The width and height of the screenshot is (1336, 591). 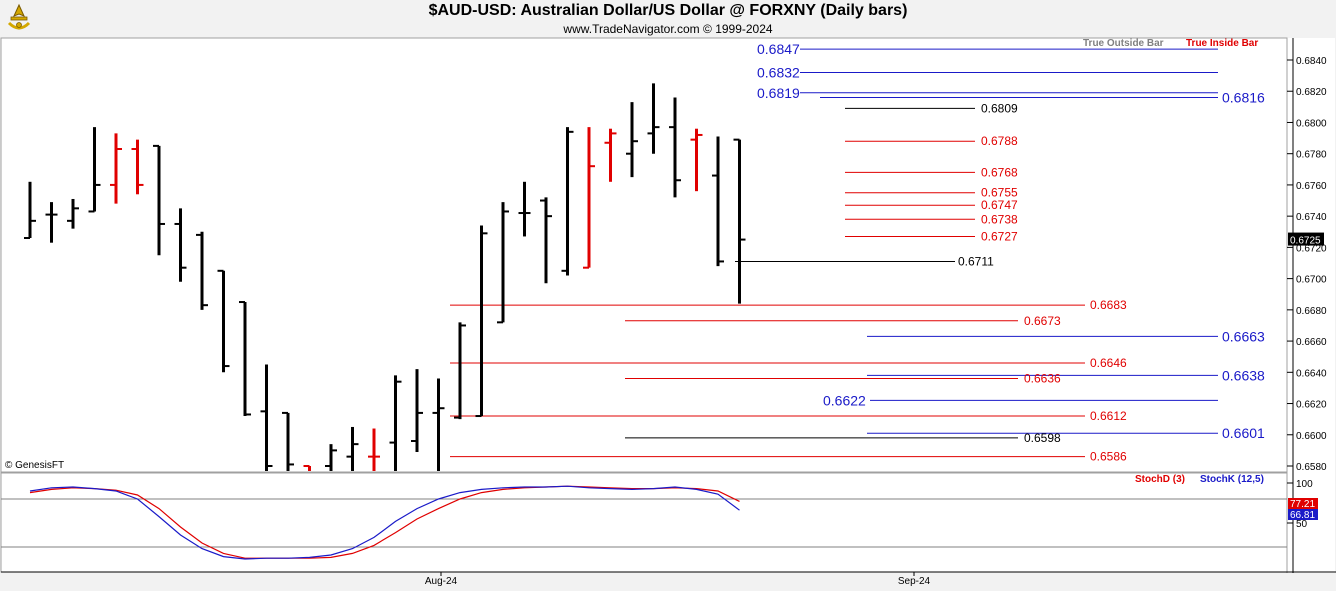 I want to click on price-level-label: 0.6612, so click(x=1108, y=416).